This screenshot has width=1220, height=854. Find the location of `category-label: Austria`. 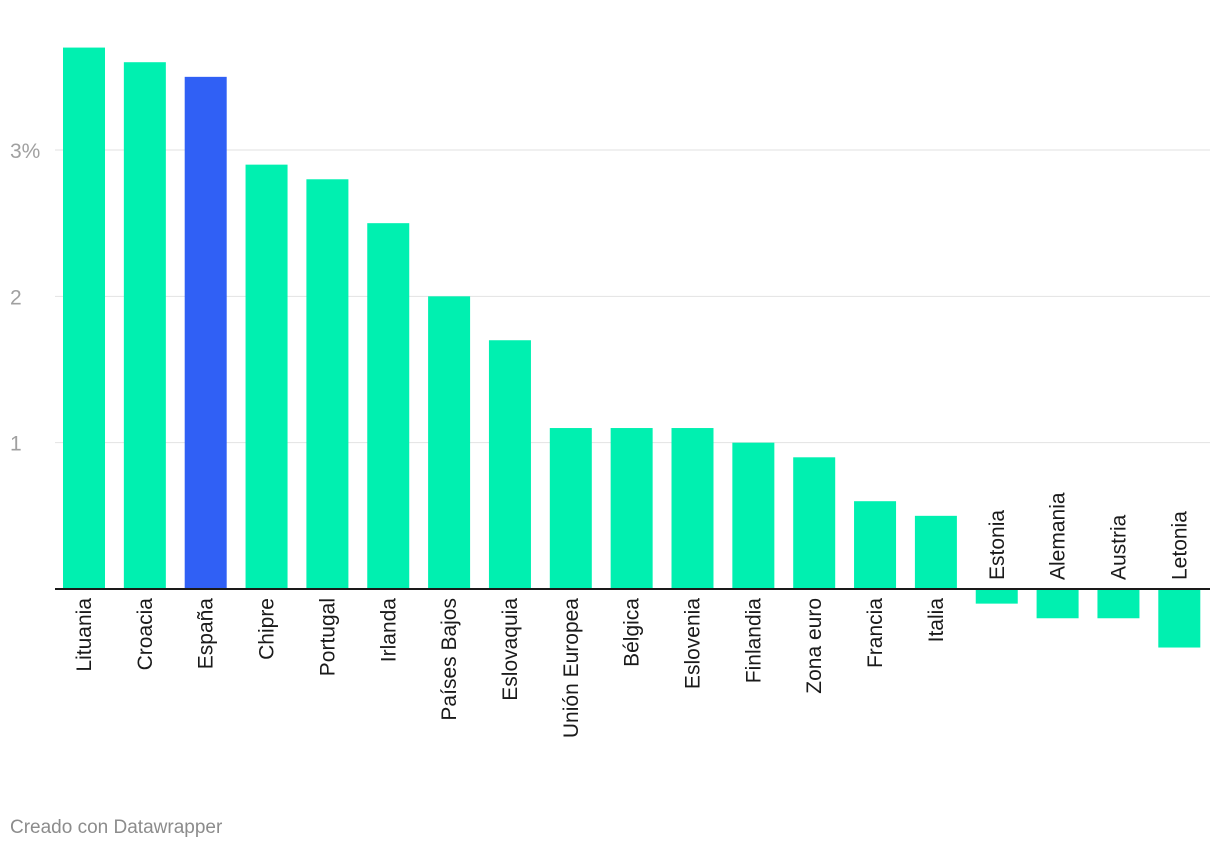

category-label: Austria is located at coordinates (1118, 547).